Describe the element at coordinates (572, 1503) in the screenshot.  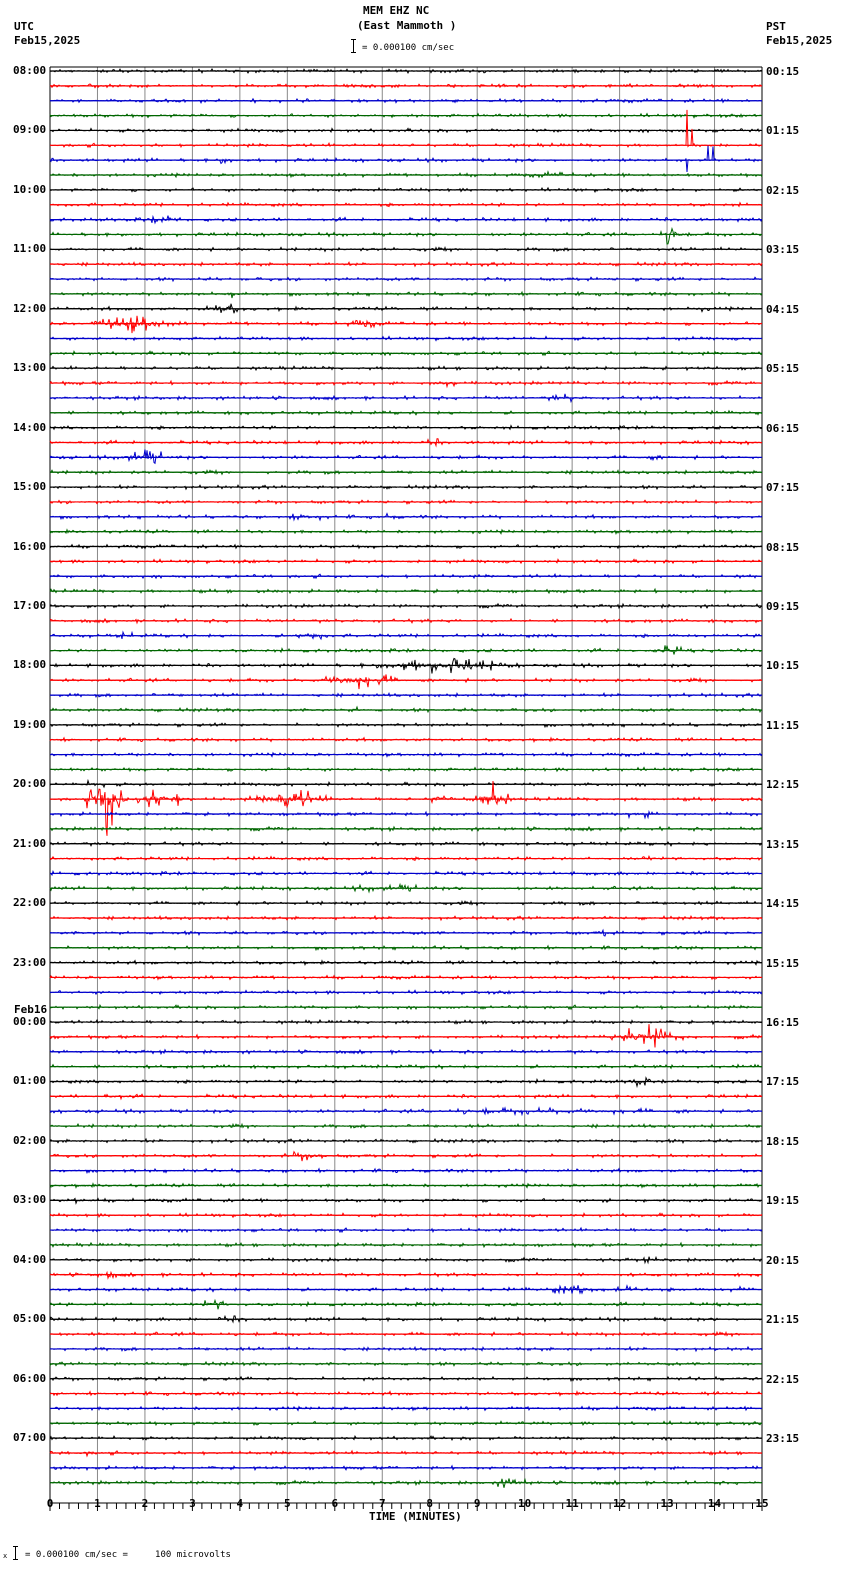
I see `x-tick-label: 11` at that location.